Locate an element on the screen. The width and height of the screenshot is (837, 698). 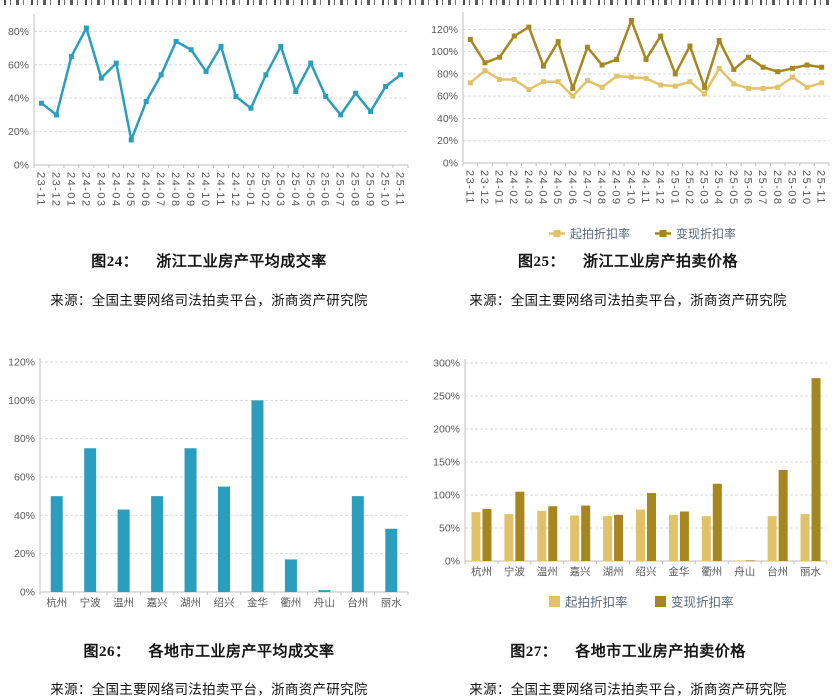
svg-text: 300% is located at coordinates (446, 364).